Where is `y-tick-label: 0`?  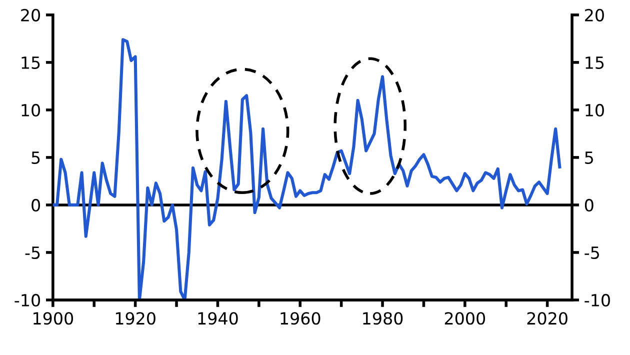
y-tick-label: 0 is located at coordinates (36, 205).